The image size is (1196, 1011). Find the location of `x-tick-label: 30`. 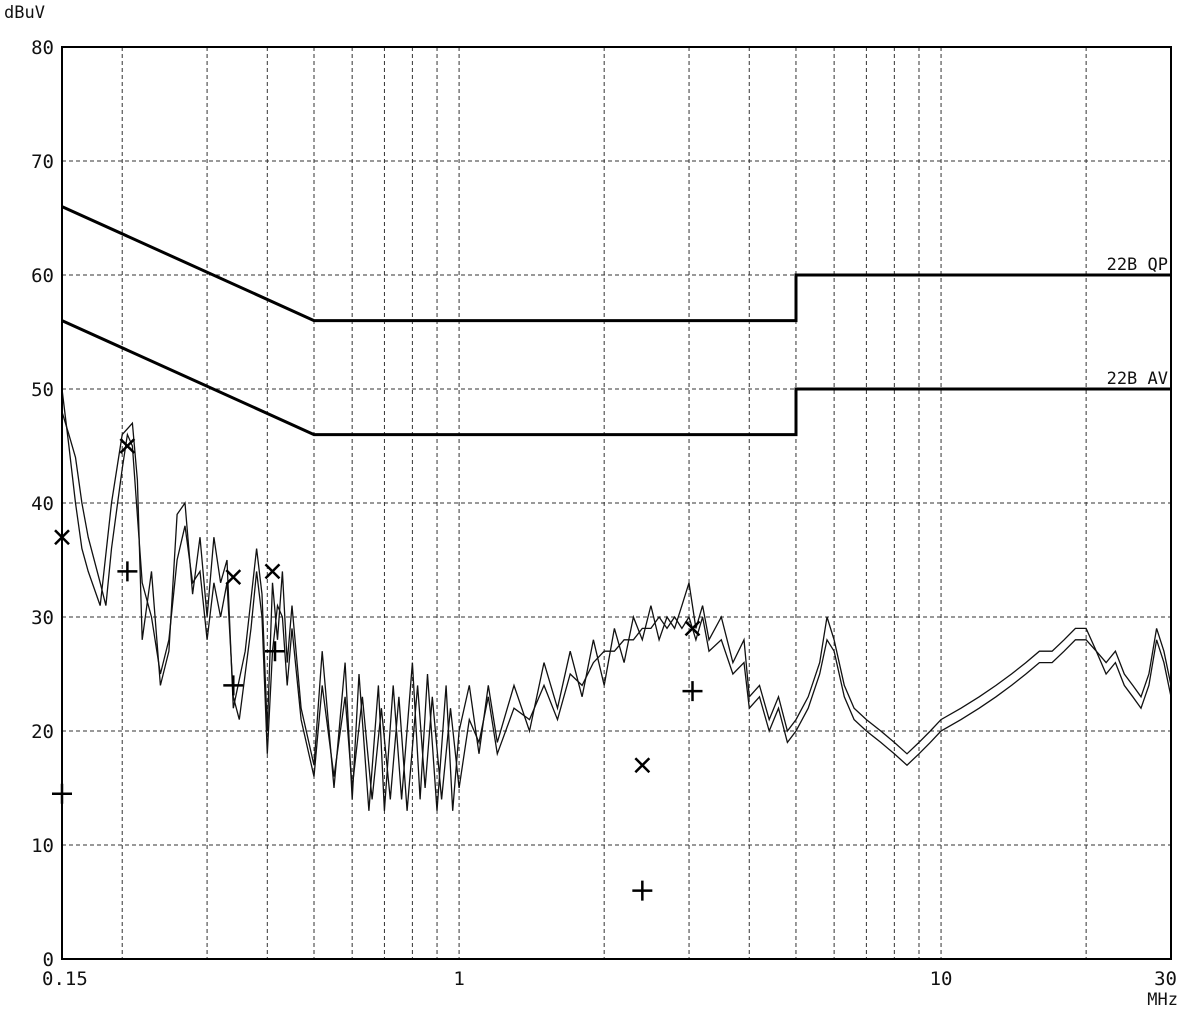

x-tick-label: 30 is located at coordinates (1165, 979).